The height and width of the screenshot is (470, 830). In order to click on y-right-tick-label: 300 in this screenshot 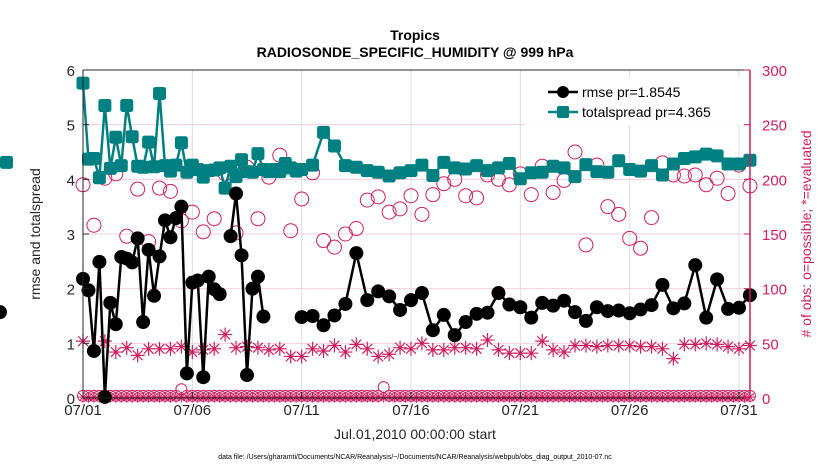, I will do `click(774, 71)`.